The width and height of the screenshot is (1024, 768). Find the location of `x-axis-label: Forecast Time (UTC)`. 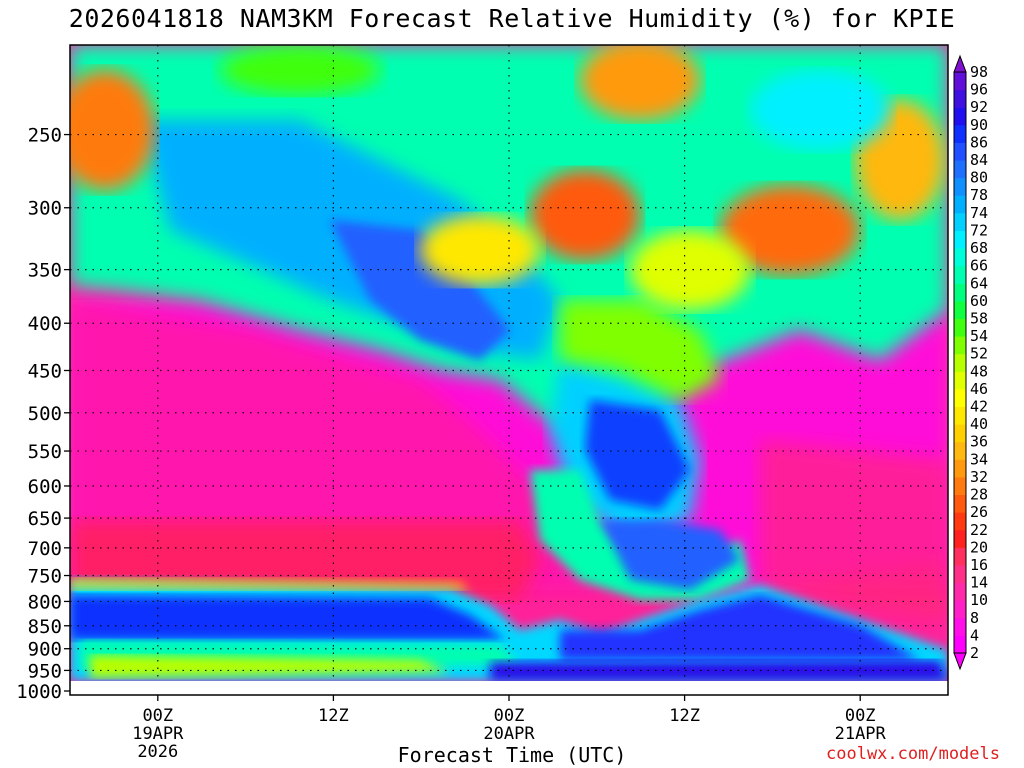

x-axis-label: Forecast Time (UTC) is located at coordinates (512, 755).